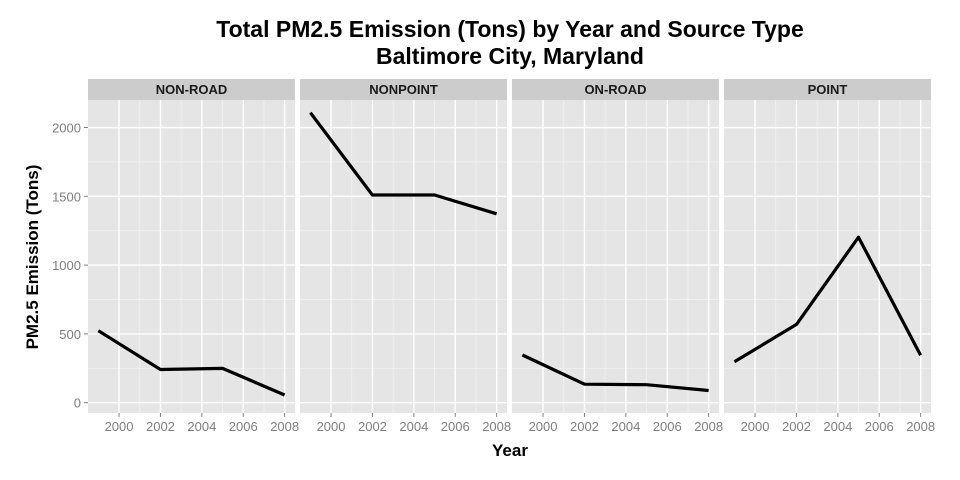 This screenshot has width=960, height=480. I want to click on x-axis-title: Year, so click(510, 450).